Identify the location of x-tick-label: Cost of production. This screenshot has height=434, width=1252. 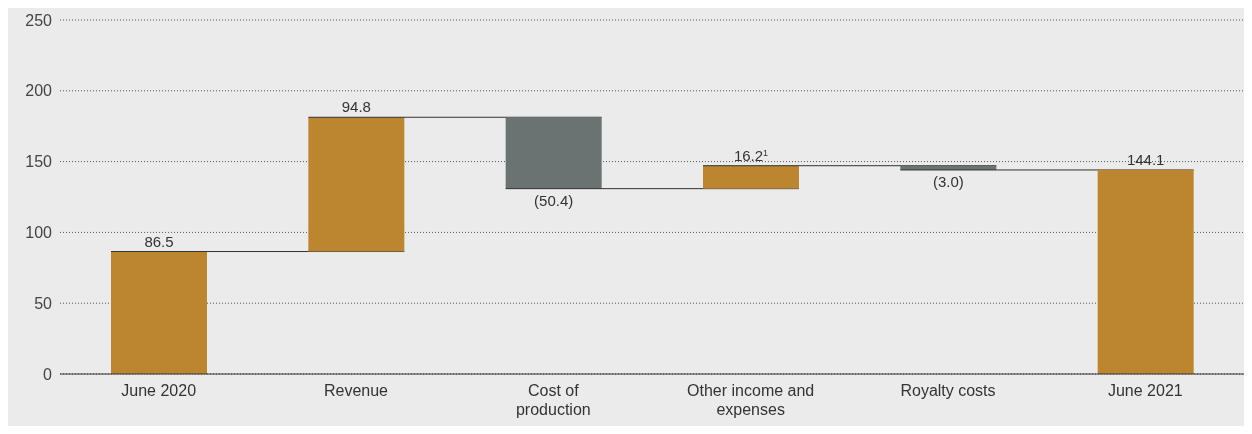
(553, 400).